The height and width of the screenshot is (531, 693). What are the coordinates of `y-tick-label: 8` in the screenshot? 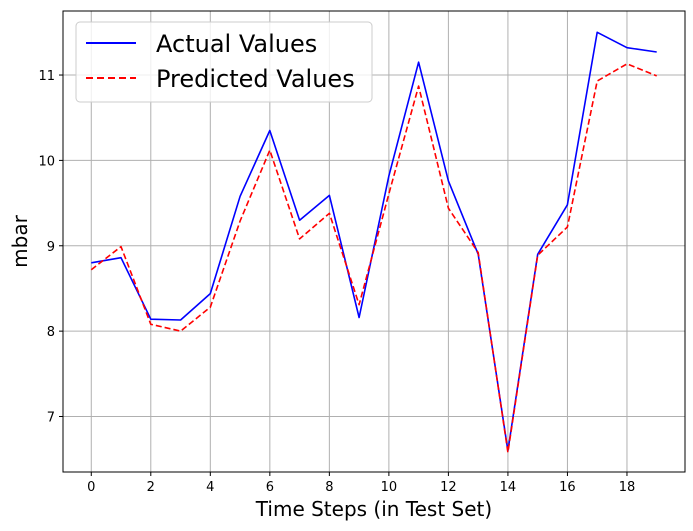 It's located at (51, 332).